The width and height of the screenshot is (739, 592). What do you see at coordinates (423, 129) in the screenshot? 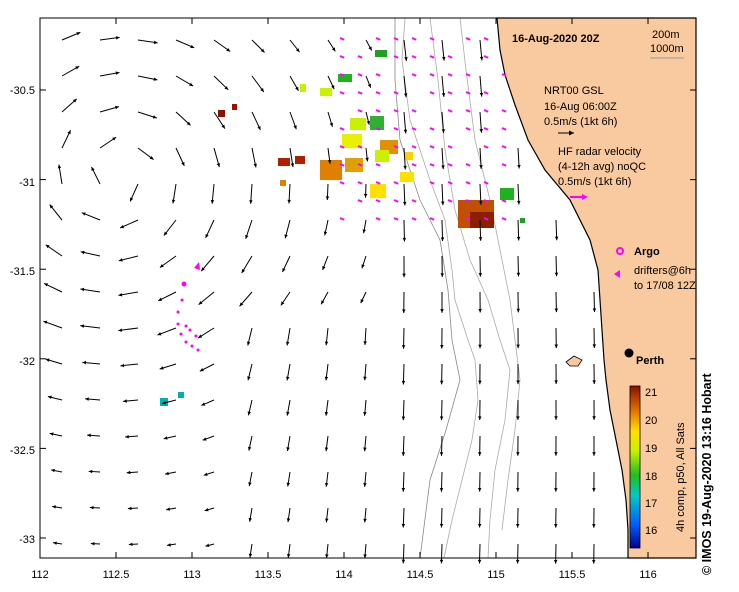
I see `hf-radar-vectors` at bounding box center [423, 129].